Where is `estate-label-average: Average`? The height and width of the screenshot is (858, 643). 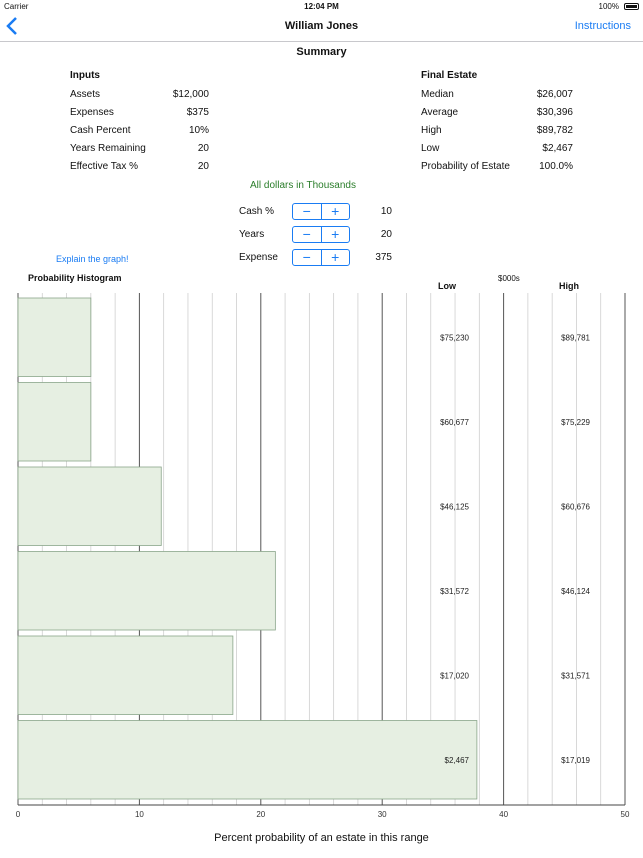 estate-label-average: Average is located at coordinates (440, 112).